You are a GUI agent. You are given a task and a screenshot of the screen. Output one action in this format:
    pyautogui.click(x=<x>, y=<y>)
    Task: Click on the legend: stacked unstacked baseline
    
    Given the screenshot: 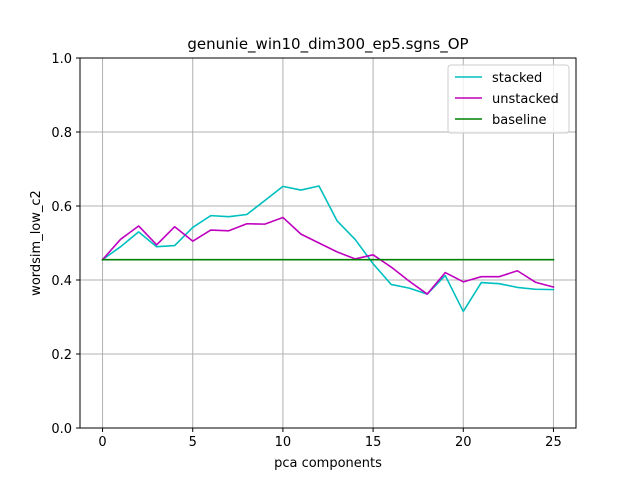 What is the action you would take?
    pyautogui.click(x=508, y=99)
    